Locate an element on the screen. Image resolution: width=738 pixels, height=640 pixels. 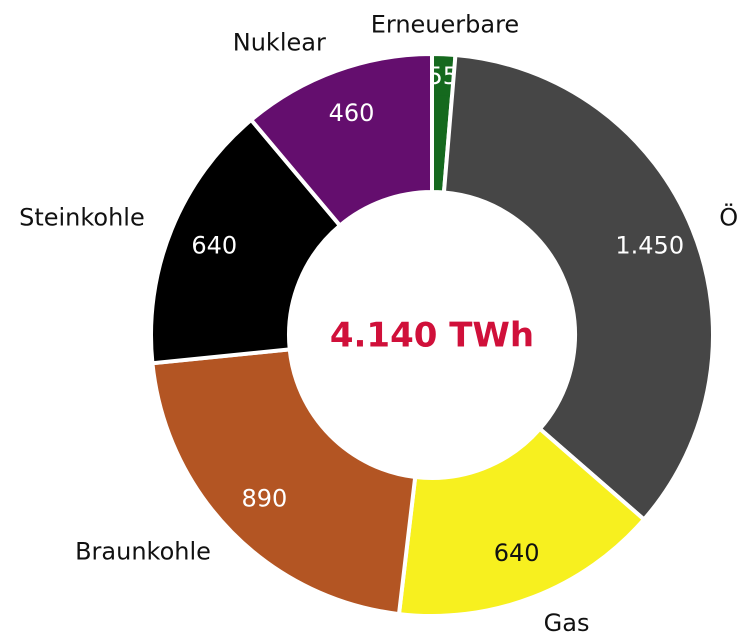
category-label: Steinkohle is located at coordinates (82, 217).